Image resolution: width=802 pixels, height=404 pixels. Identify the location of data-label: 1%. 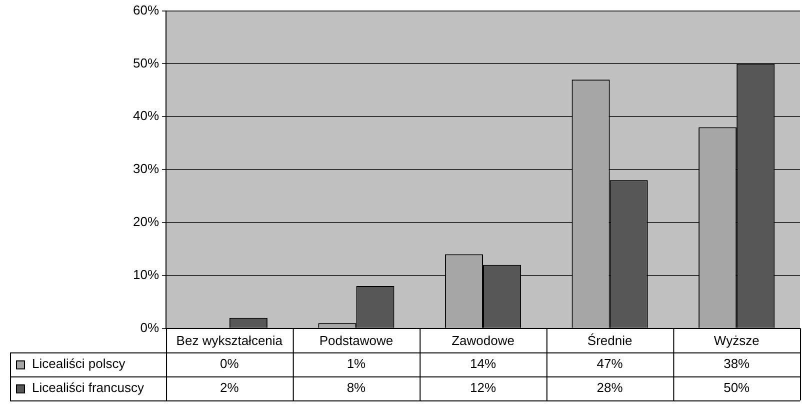
(356, 363).